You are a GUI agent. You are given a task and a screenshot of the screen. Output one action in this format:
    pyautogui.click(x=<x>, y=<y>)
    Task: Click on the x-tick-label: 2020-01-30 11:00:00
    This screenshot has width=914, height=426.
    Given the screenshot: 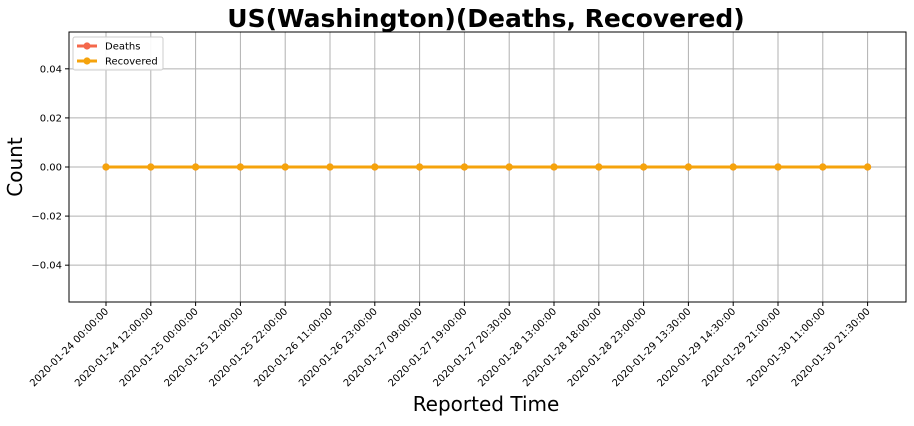 What is the action you would take?
    pyautogui.click(x=786, y=347)
    